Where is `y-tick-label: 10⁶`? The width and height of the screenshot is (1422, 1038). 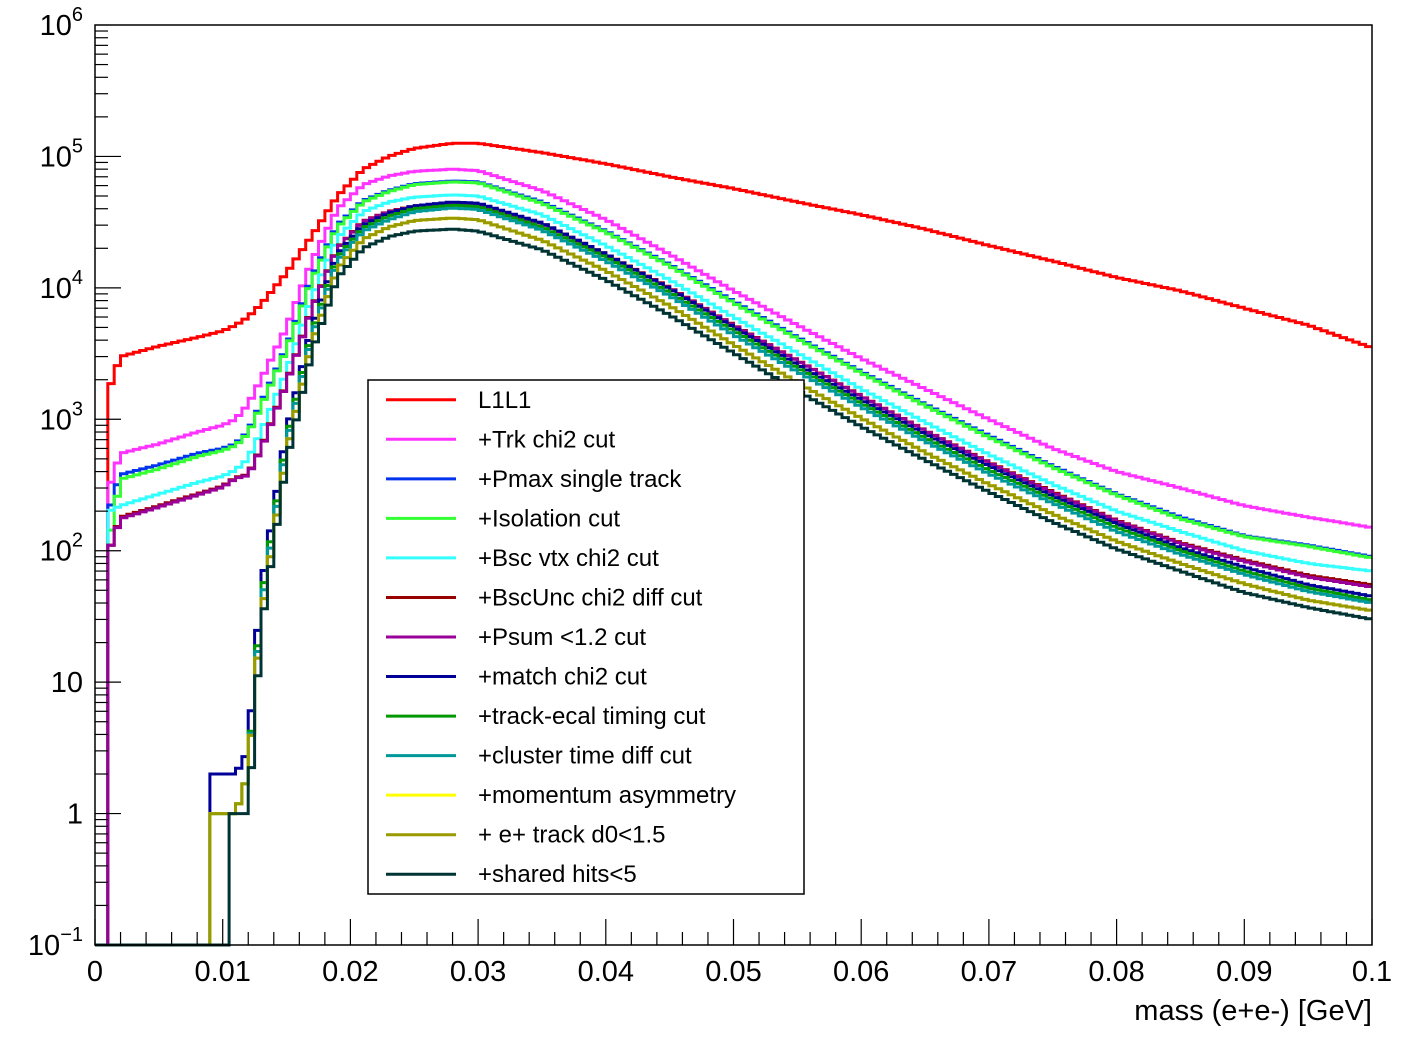
y-tick-label: 10⁶ is located at coordinates (61, 23).